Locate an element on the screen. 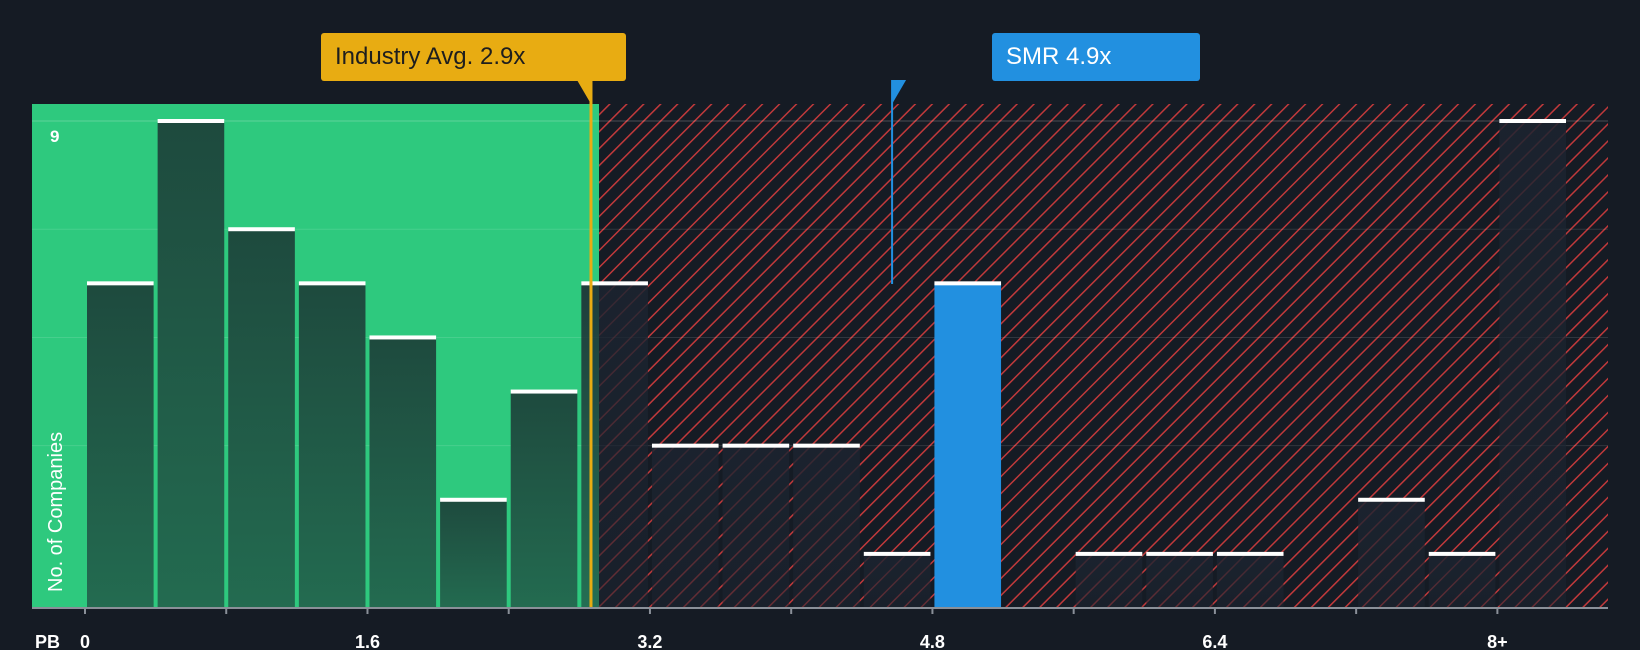 The height and width of the screenshot is (650, 1640). industry-average-callout: Industry Avg. 2.9x is located at coordinates (473, 57).